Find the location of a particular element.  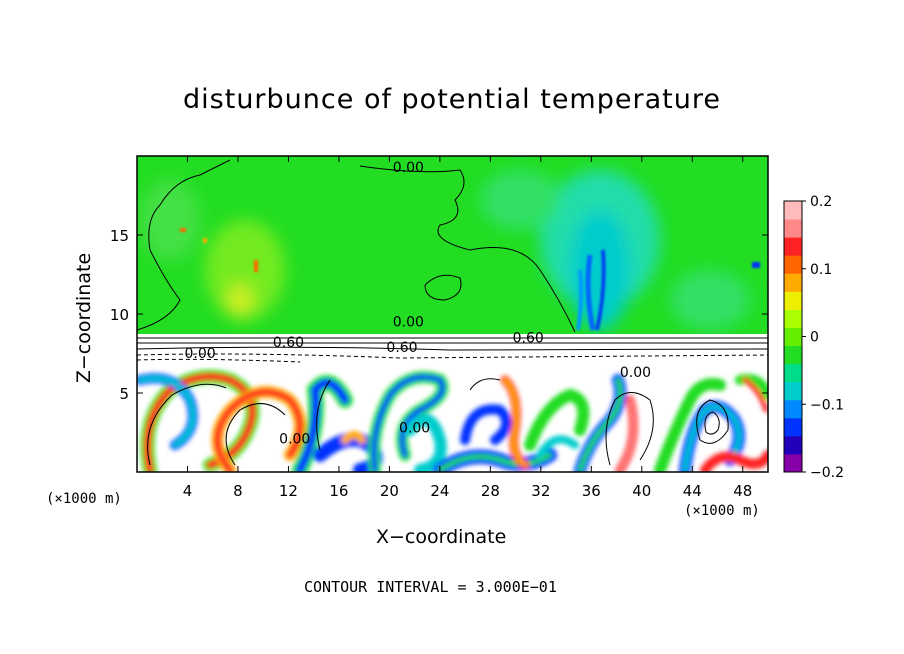

contour-label-6: 0.00 is located at coordinates (635, 373).